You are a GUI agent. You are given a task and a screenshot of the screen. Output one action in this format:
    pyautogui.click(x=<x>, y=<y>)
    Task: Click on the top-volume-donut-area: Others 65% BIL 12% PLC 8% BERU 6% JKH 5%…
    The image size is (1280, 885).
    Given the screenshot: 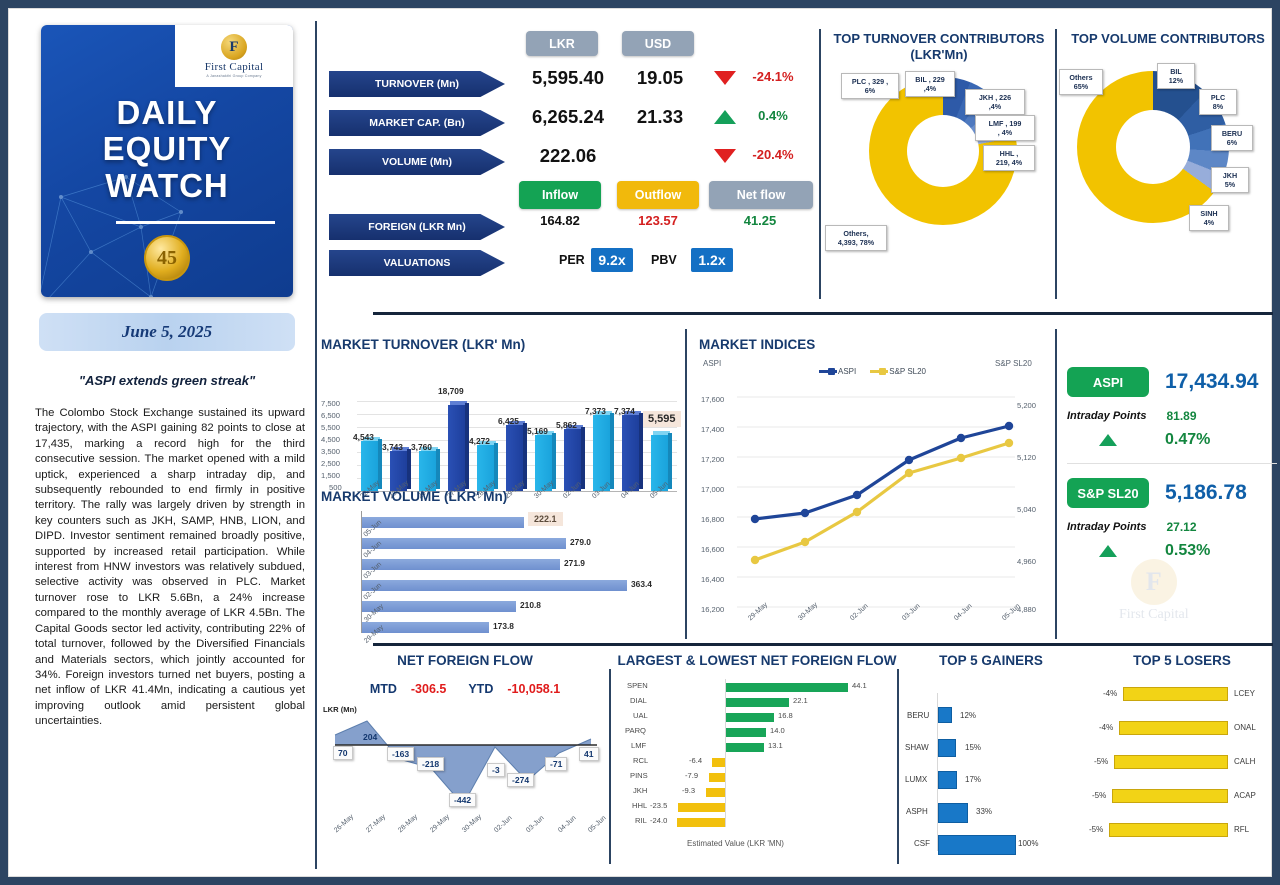 What is the action you would take?
    pyautogui.click(x=1168, y=177)
    